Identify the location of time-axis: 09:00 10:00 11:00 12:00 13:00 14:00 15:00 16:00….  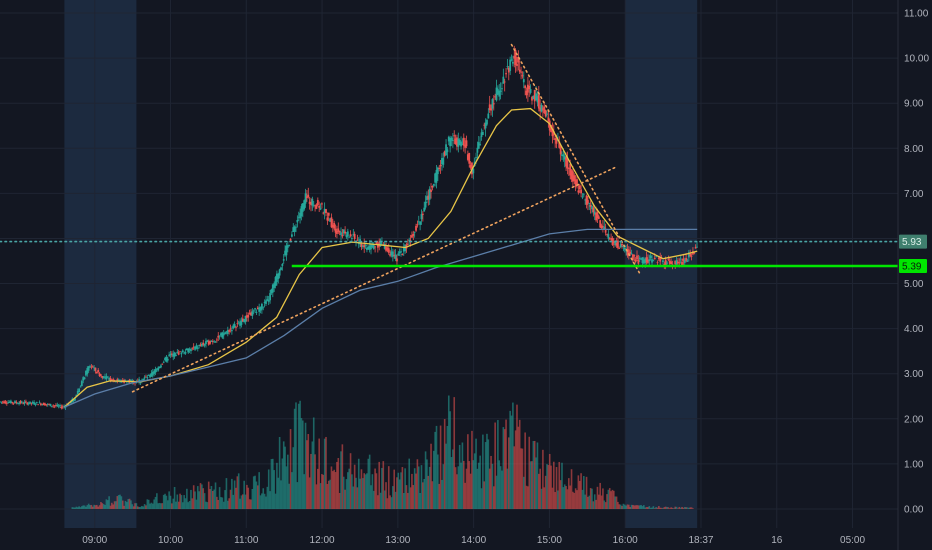
(473, 540).